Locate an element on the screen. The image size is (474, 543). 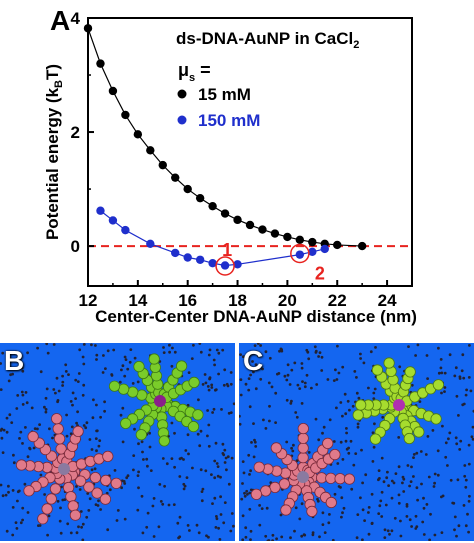
legend-label: 150 mM is located at coordinates (229, 120).